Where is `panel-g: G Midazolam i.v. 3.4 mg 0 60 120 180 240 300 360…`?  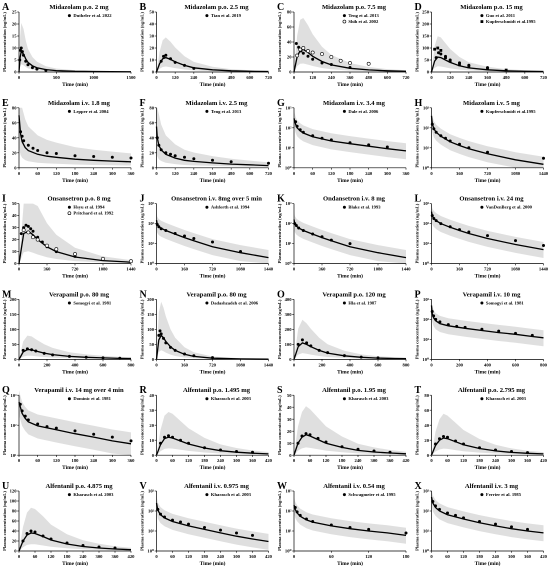 panel-g: G Midazolam i.v. 3.4 mg 0 60 120 180 240 300 360… is located at coordinates (343, 141).